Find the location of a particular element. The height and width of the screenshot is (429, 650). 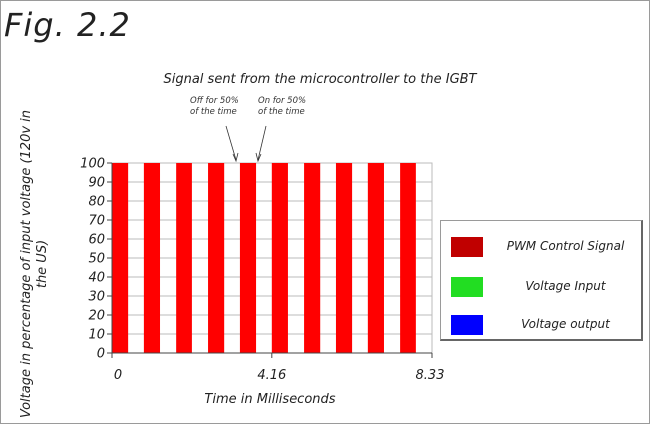

y-tick-label: 90 is located at coordinates (96, 183).